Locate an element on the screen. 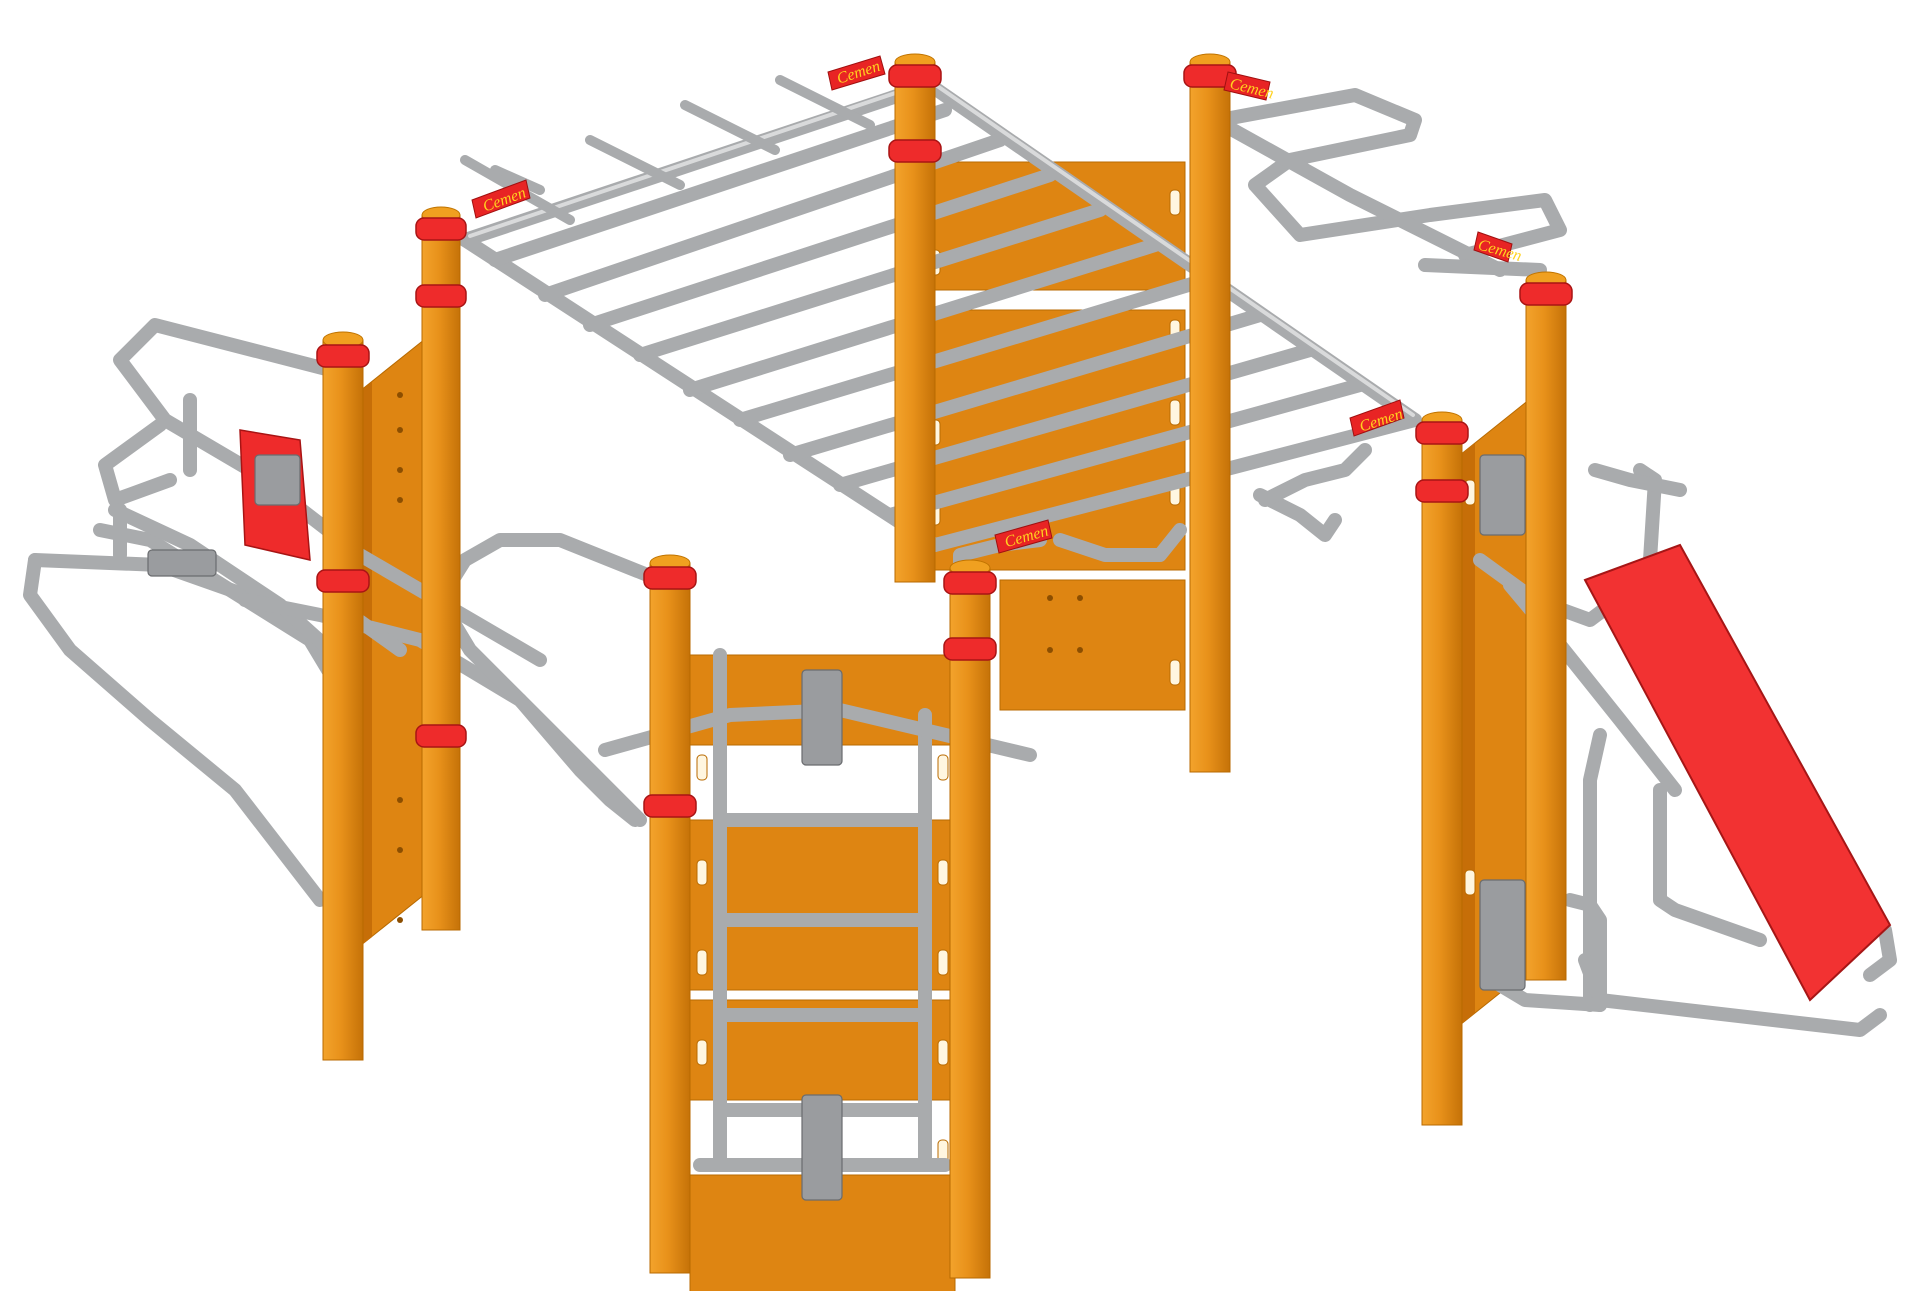  right-side-panel is located at coordinates (1497, 710).